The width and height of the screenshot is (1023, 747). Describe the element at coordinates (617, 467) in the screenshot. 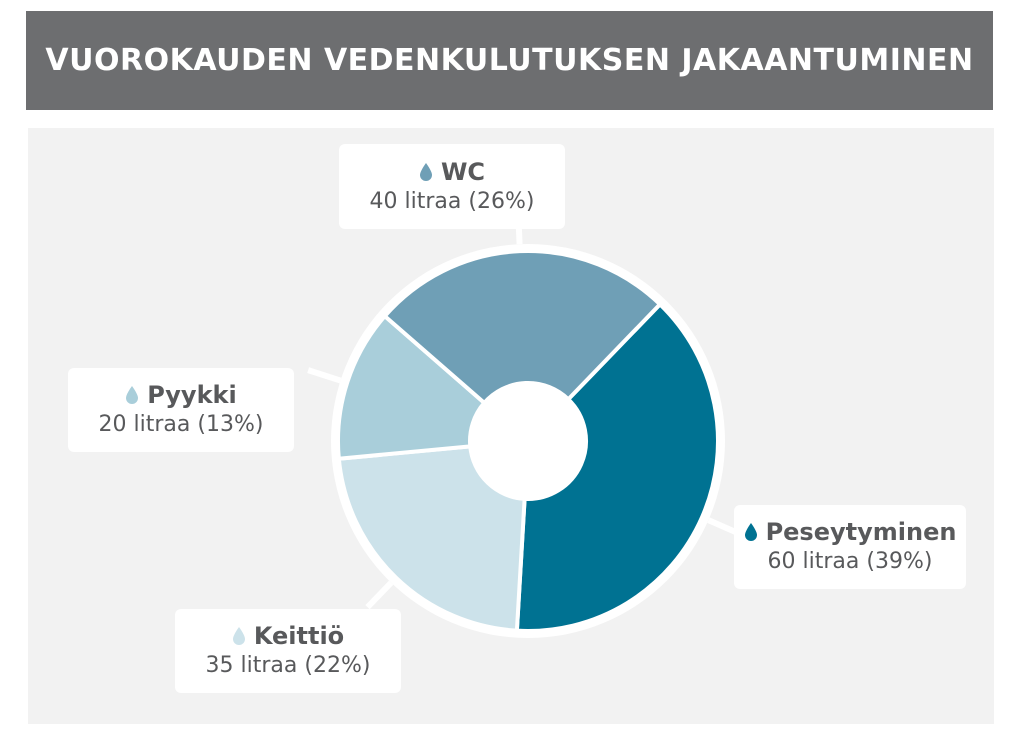

I see `slice-peseytyminen` at that location.